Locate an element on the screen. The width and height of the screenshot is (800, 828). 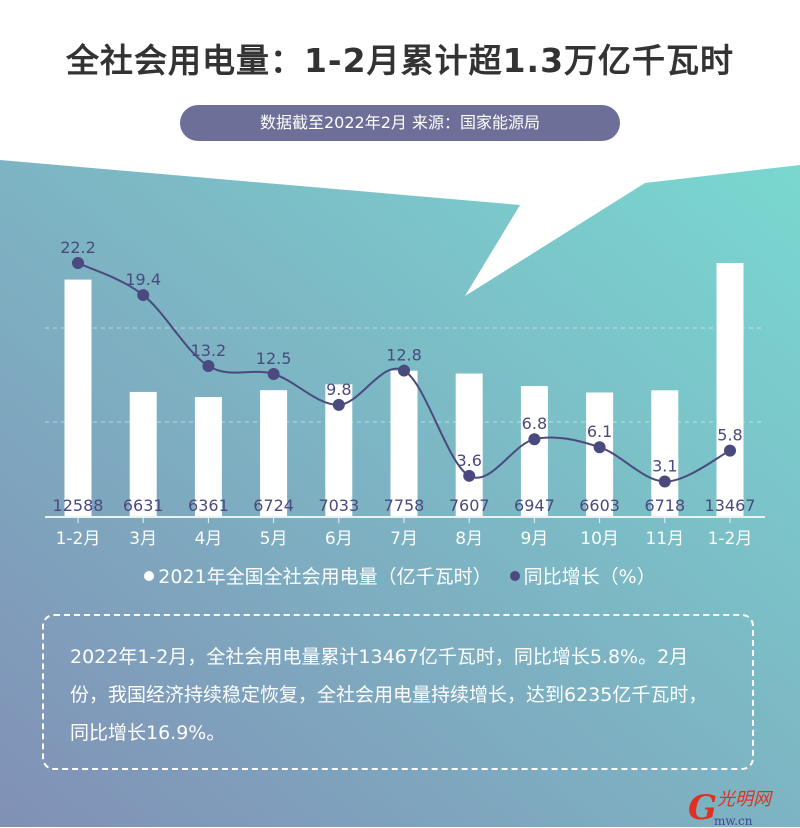
x-tick-label: 9月 is located at coordinates (534, 539).